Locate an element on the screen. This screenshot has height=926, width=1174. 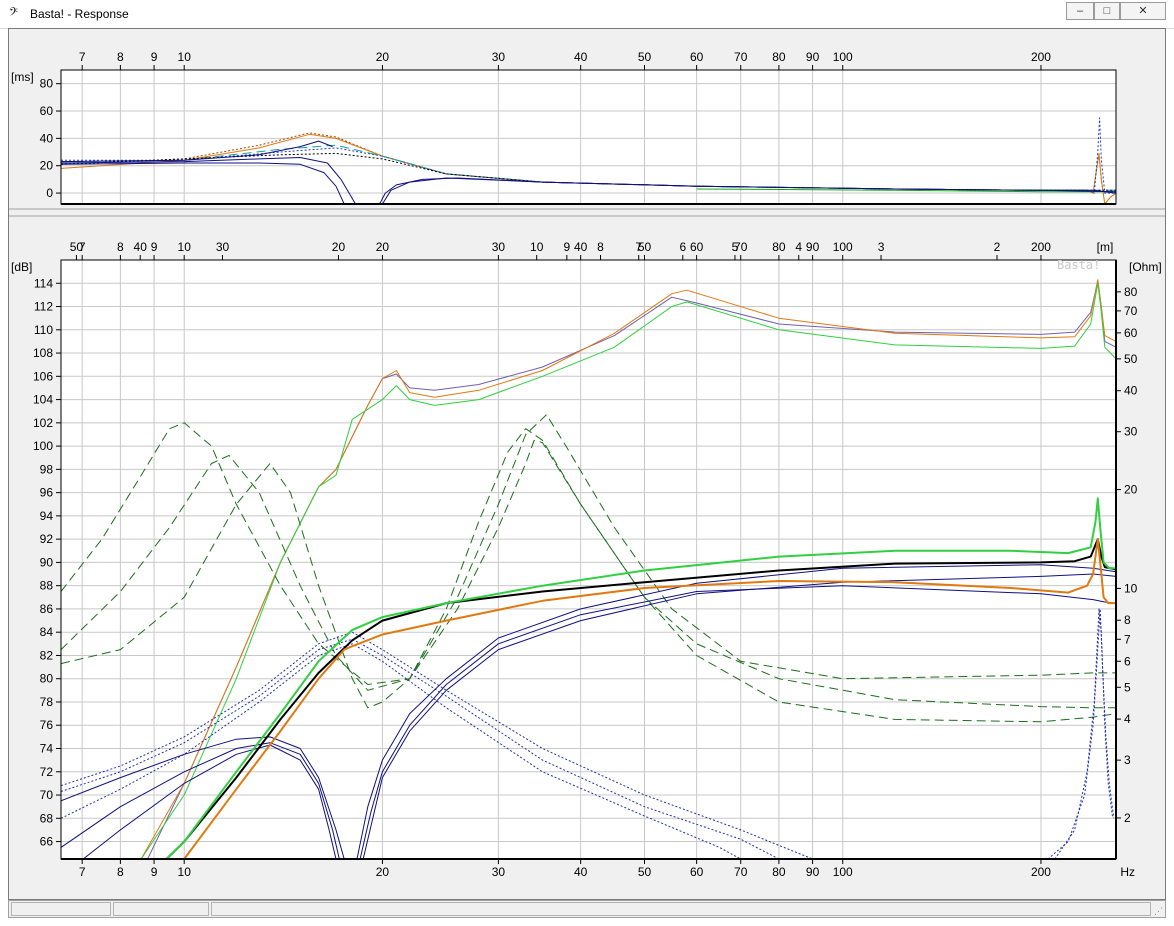
y-axis-label: [ms] is located at coordinates (22, 77).